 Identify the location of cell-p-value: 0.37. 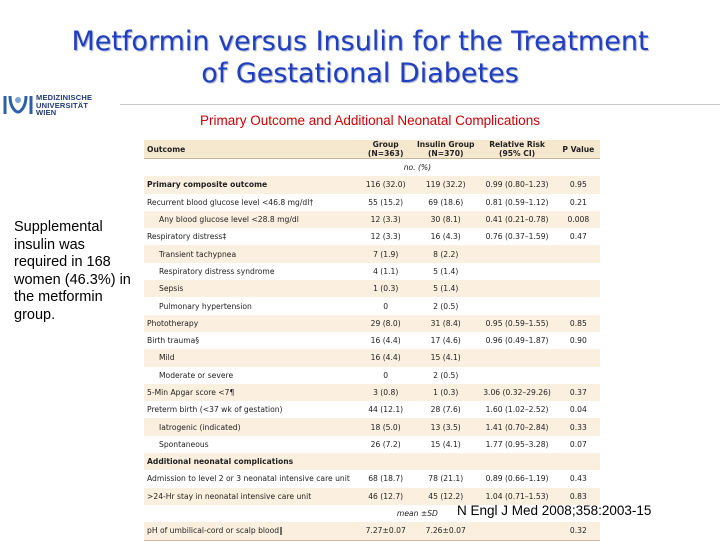
(578, 392).